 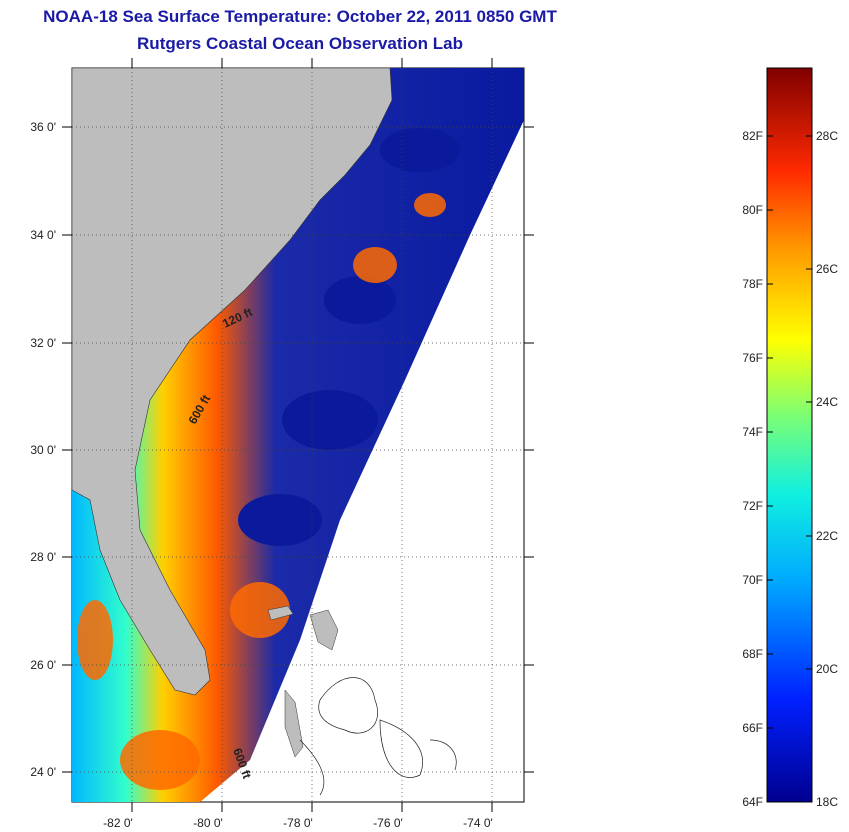 What do you see at coordinates (43, 235) in the screenshot?
I see `lat-label-34: 34 0'` at bounding box center [43, 235].